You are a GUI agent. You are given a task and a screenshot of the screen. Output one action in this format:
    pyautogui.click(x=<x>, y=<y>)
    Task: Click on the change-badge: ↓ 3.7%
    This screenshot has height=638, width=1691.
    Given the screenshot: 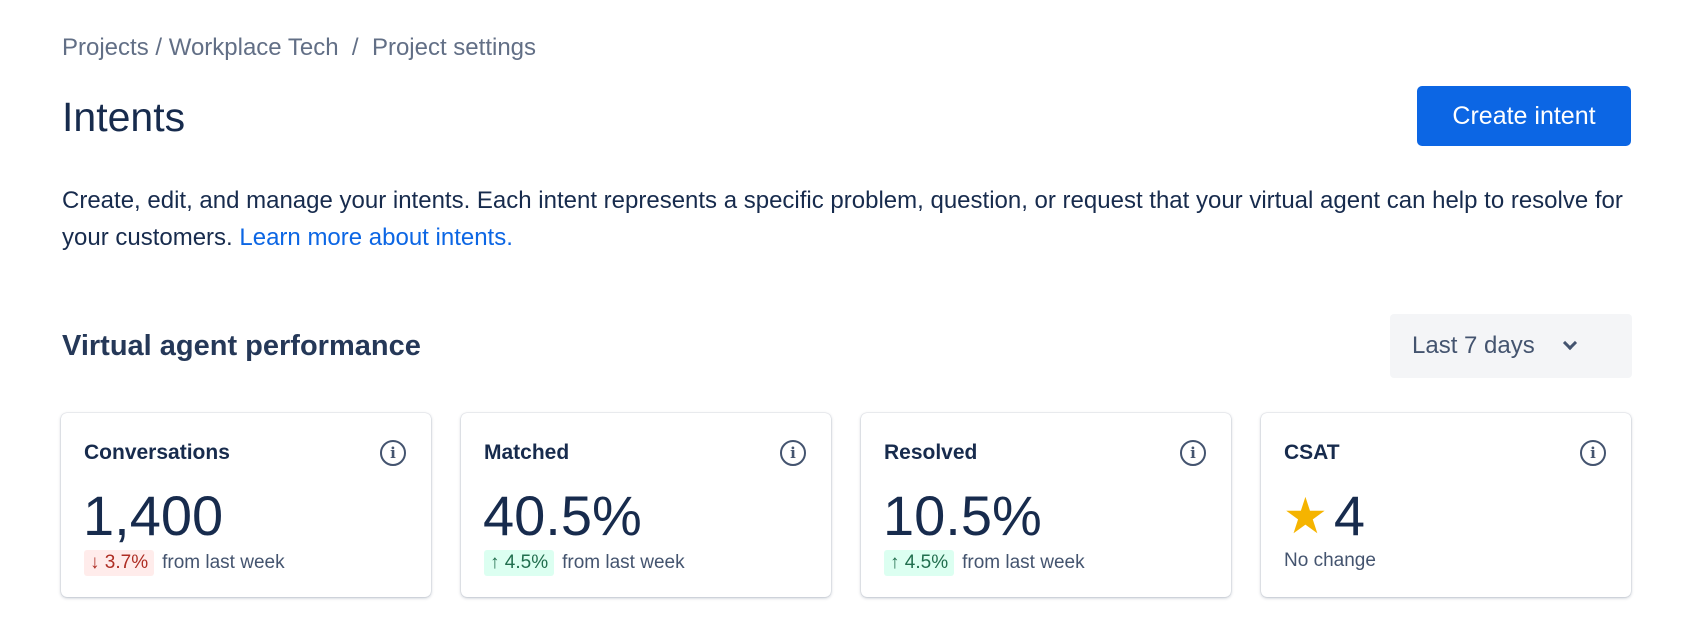 What is the action you would take?
    pyautogui.click(x=119, y=563)
    